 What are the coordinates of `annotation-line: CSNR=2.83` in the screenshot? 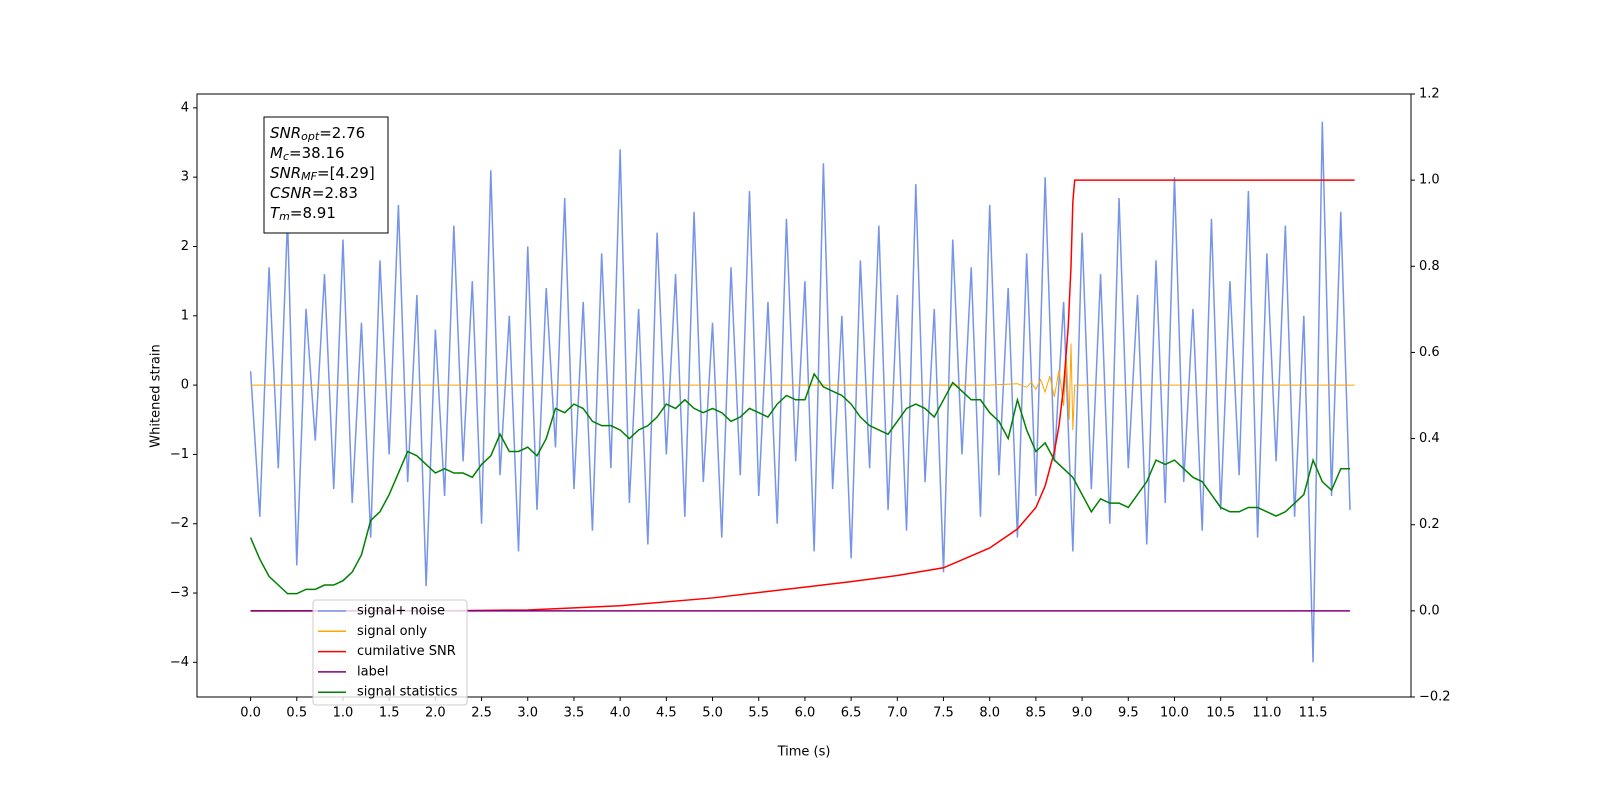 It's located at (314, 193).